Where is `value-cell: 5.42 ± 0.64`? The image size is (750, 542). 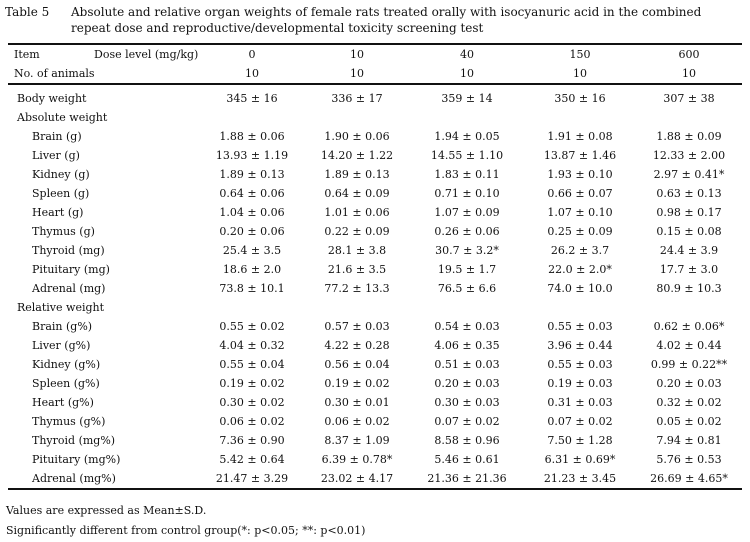
value-cell: 5.42 ± 0.64 is located at coordinates (252, 459).